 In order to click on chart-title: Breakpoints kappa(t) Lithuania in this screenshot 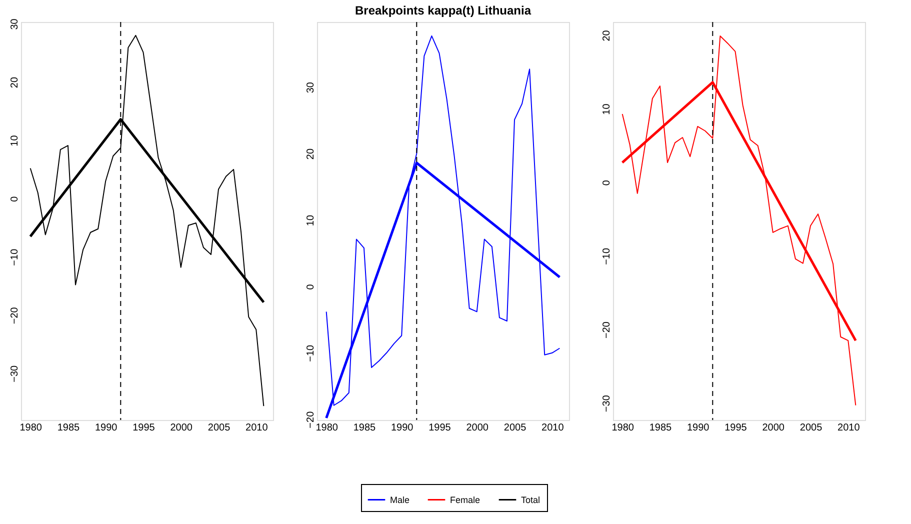, I will do `click(443, 11)`.